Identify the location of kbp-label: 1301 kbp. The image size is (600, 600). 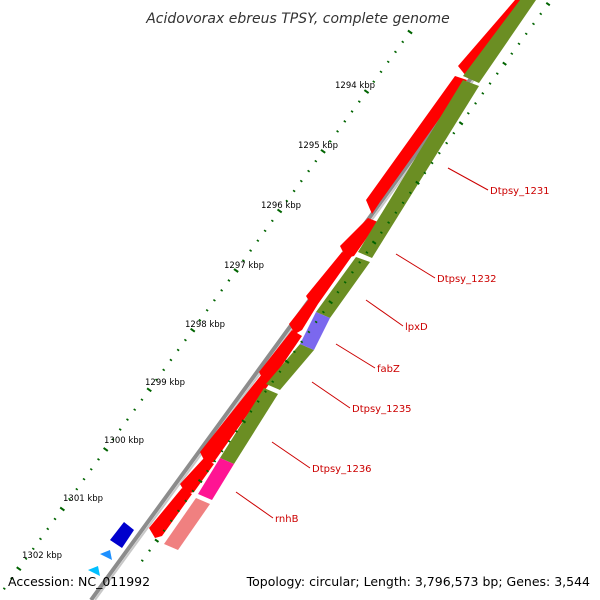
(83, 499).